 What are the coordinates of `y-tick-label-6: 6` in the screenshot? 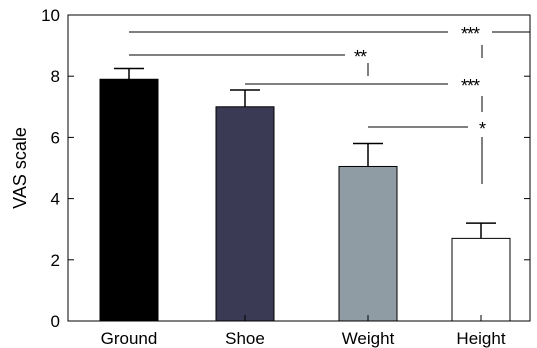 It's located at (55, 137).